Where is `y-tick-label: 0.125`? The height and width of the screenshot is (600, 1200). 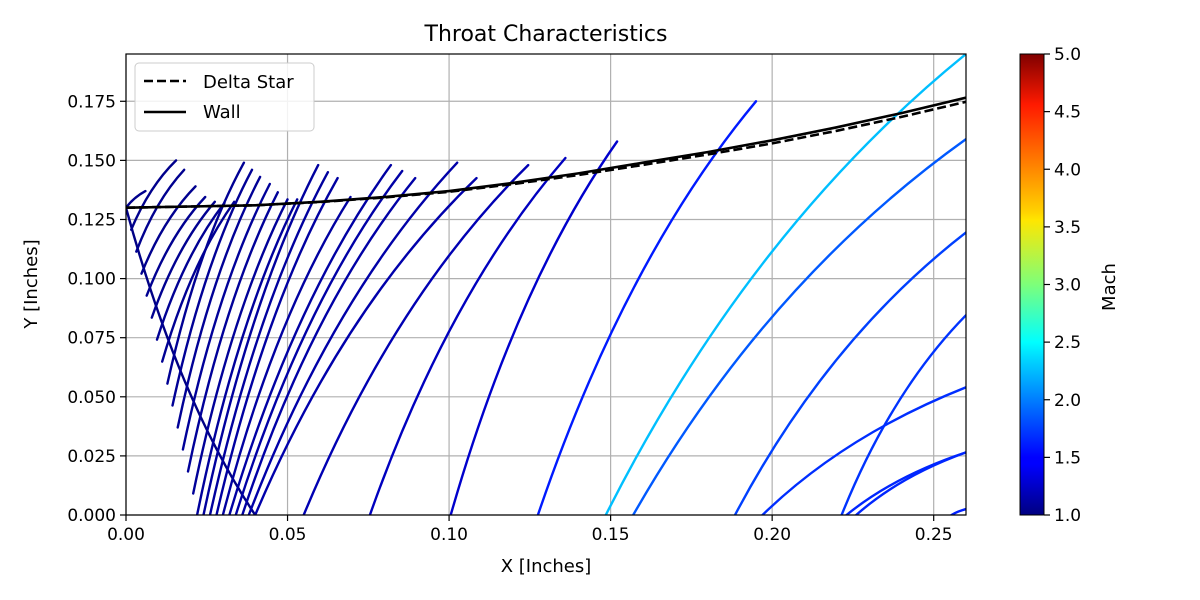 y-tick-label: 0.125 is located at coordinates (91, 220).